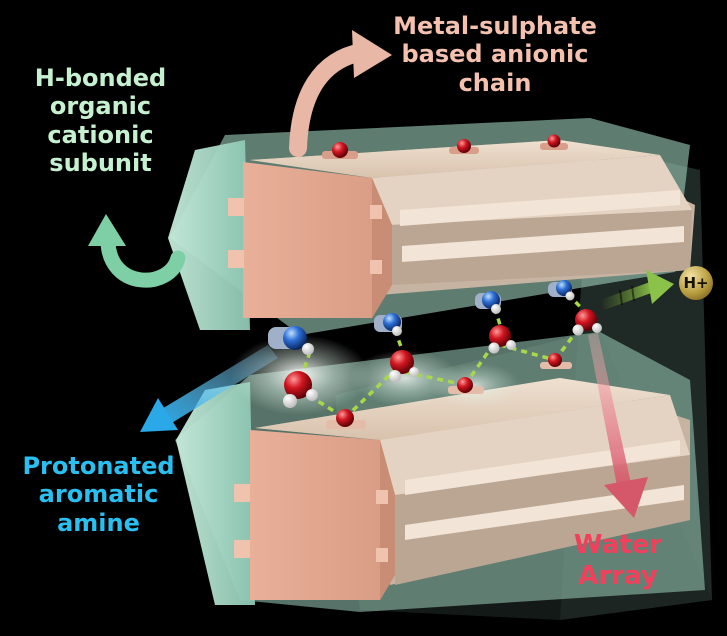 The image size is (727, 636). I want to click on water-array-arrow, so click(618, 425).